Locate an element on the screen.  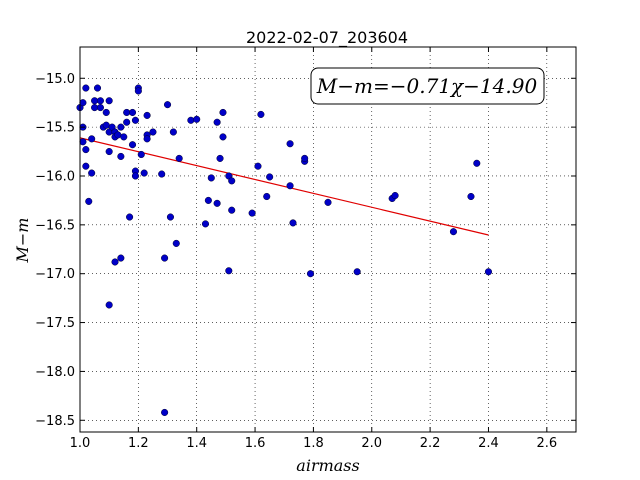
x-tick-label: 1.6 is located at coordinates (255, 443).